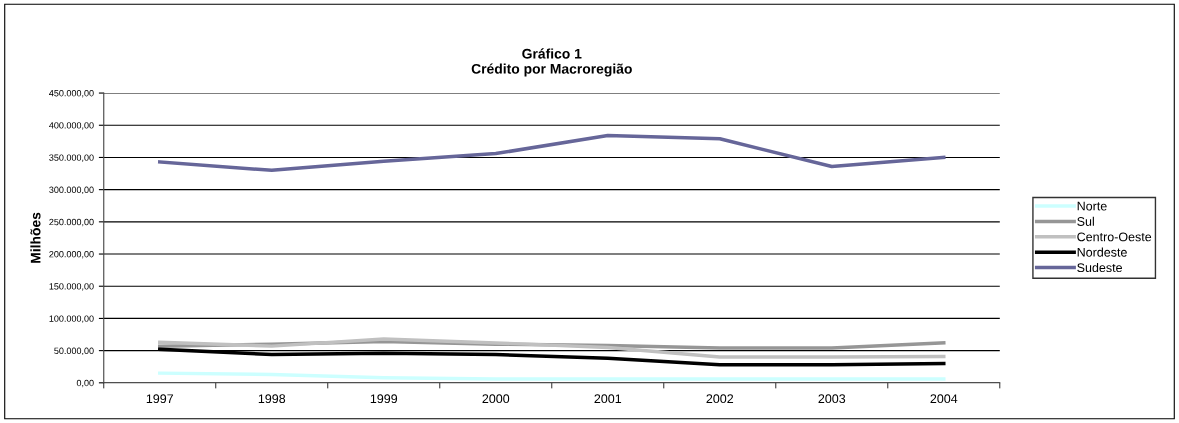 The width and height of the screenshot is (1179, 423). Describe the element at coordinates (74, 351) in the screenshot. I see `y-tick-label: 50.000,00` at that location.